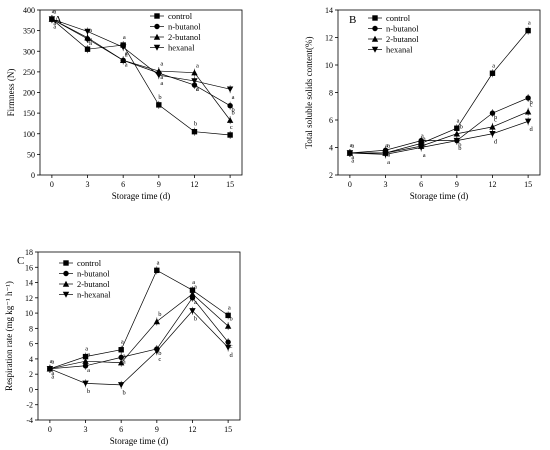 Image resolution: width=550 pixels, height=450 pixels. Describe the element at coordinates (352, 20) in the screenshot. I see `panel-letter: B` at that location.